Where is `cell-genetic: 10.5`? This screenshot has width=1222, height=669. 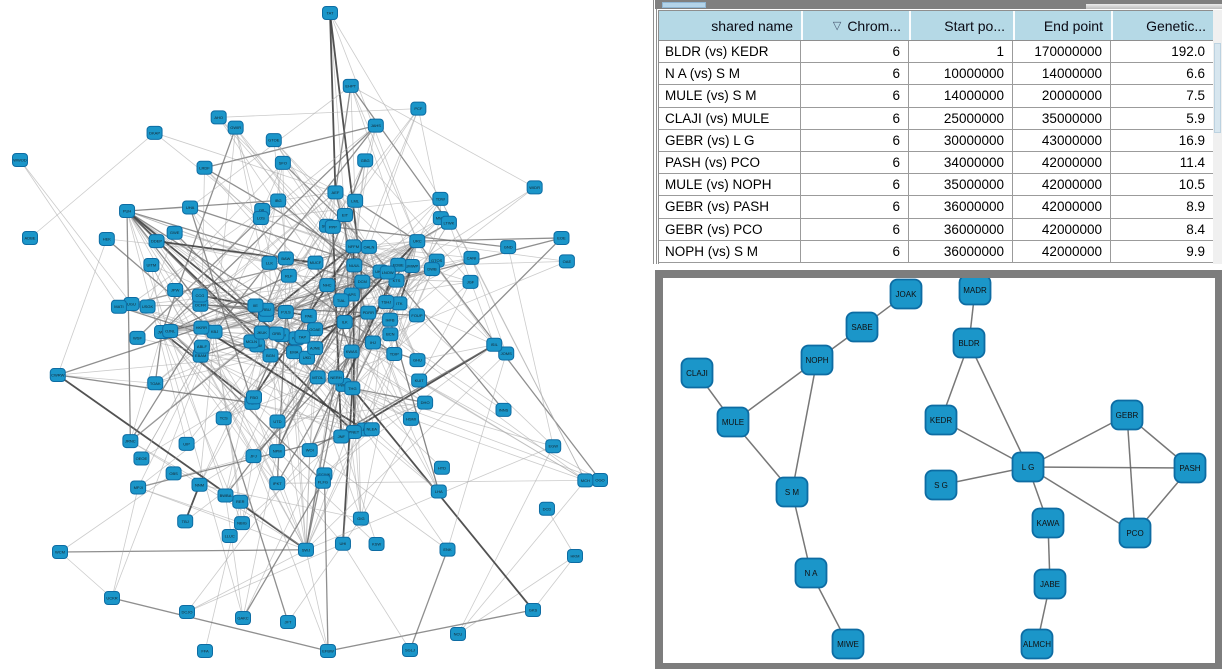
cell-genetic: 10.5 is located at coordinates (1162, 185).